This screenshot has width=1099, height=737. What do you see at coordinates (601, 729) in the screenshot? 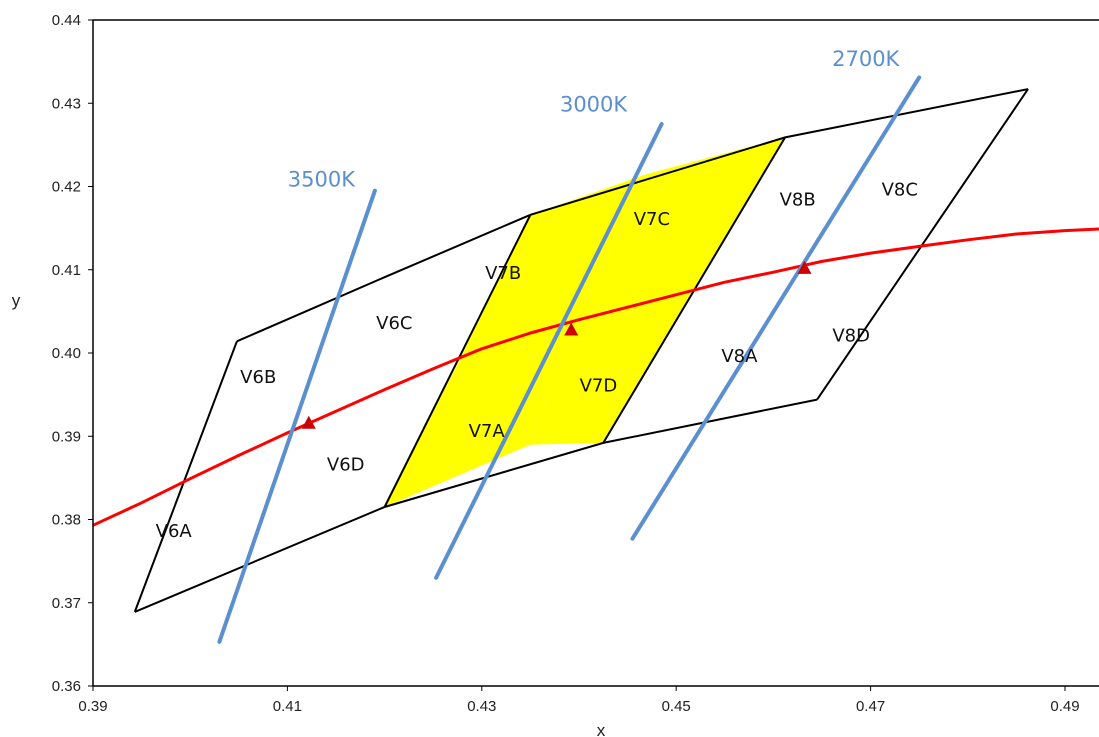
I see `x-axis-title: x` at bounding box center [601, 729].